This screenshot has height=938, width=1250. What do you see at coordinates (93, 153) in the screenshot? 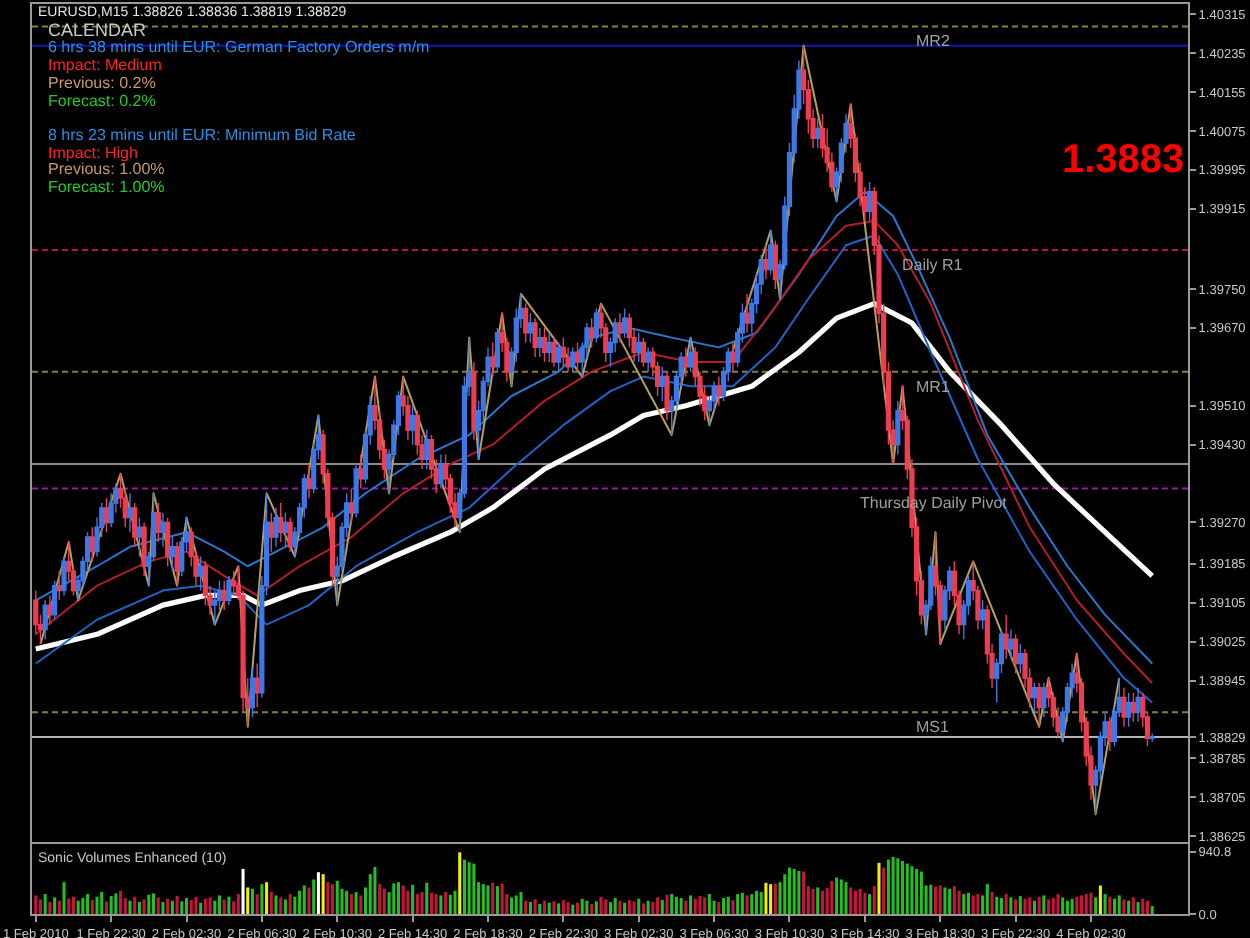
I see `annotation: Impact: High` at bounding box center [93, 153].